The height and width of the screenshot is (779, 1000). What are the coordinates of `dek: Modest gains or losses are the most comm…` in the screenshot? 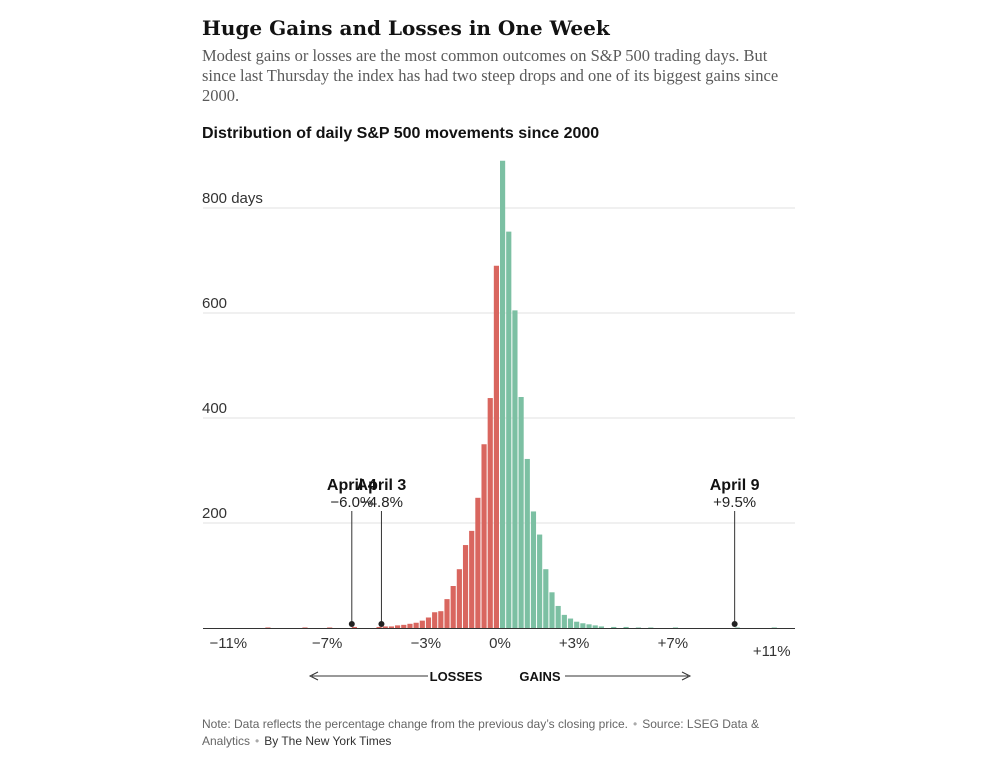 It's located at (490, 75).